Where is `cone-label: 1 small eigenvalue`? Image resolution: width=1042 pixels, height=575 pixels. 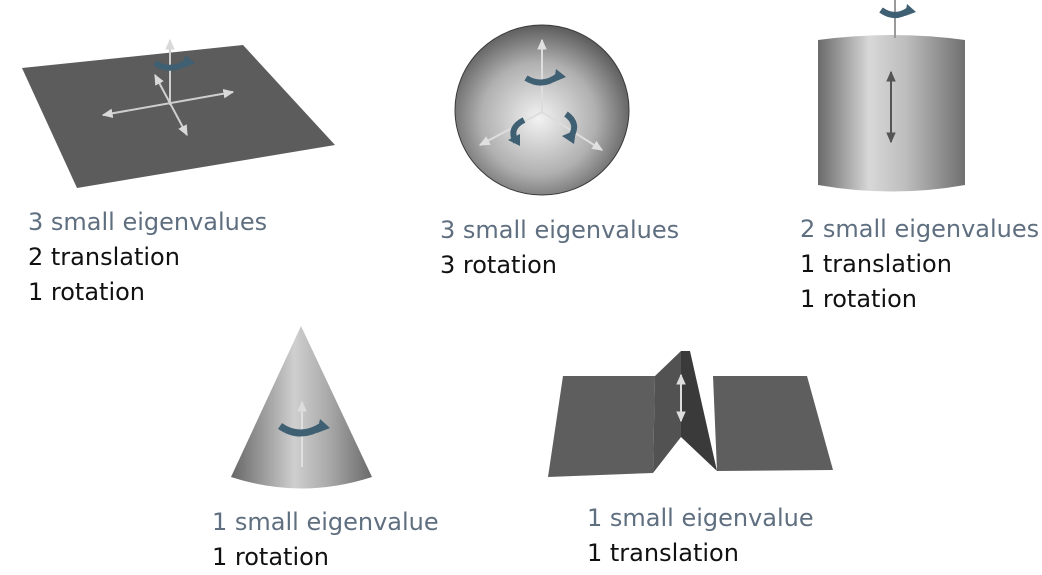
cone-label: 1 small eigenvalue is located at coordinates (325, 522).